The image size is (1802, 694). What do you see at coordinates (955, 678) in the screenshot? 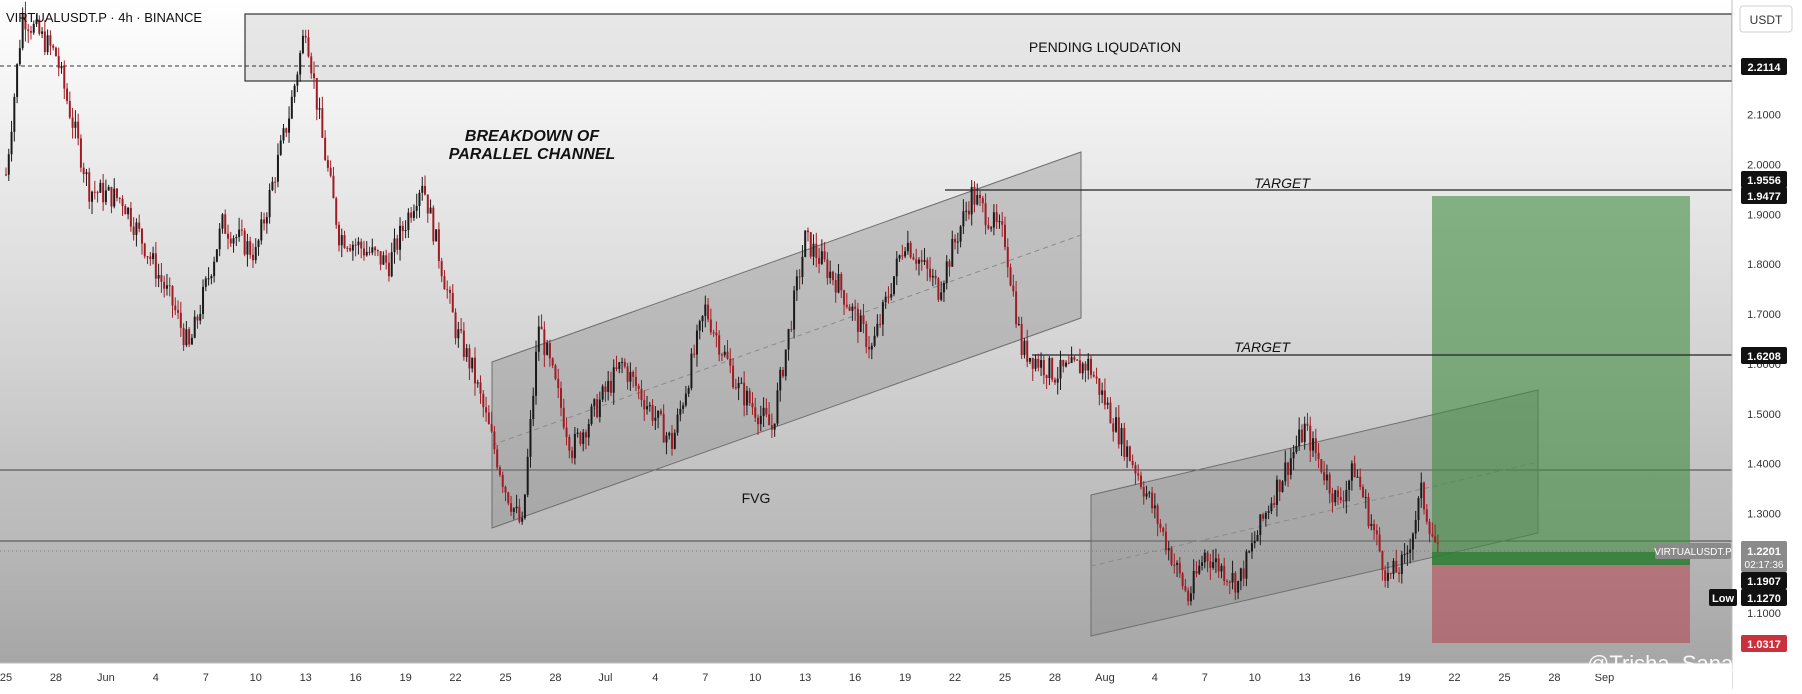
I see `time-tick-label: 22` at bounding box center [955, 678].